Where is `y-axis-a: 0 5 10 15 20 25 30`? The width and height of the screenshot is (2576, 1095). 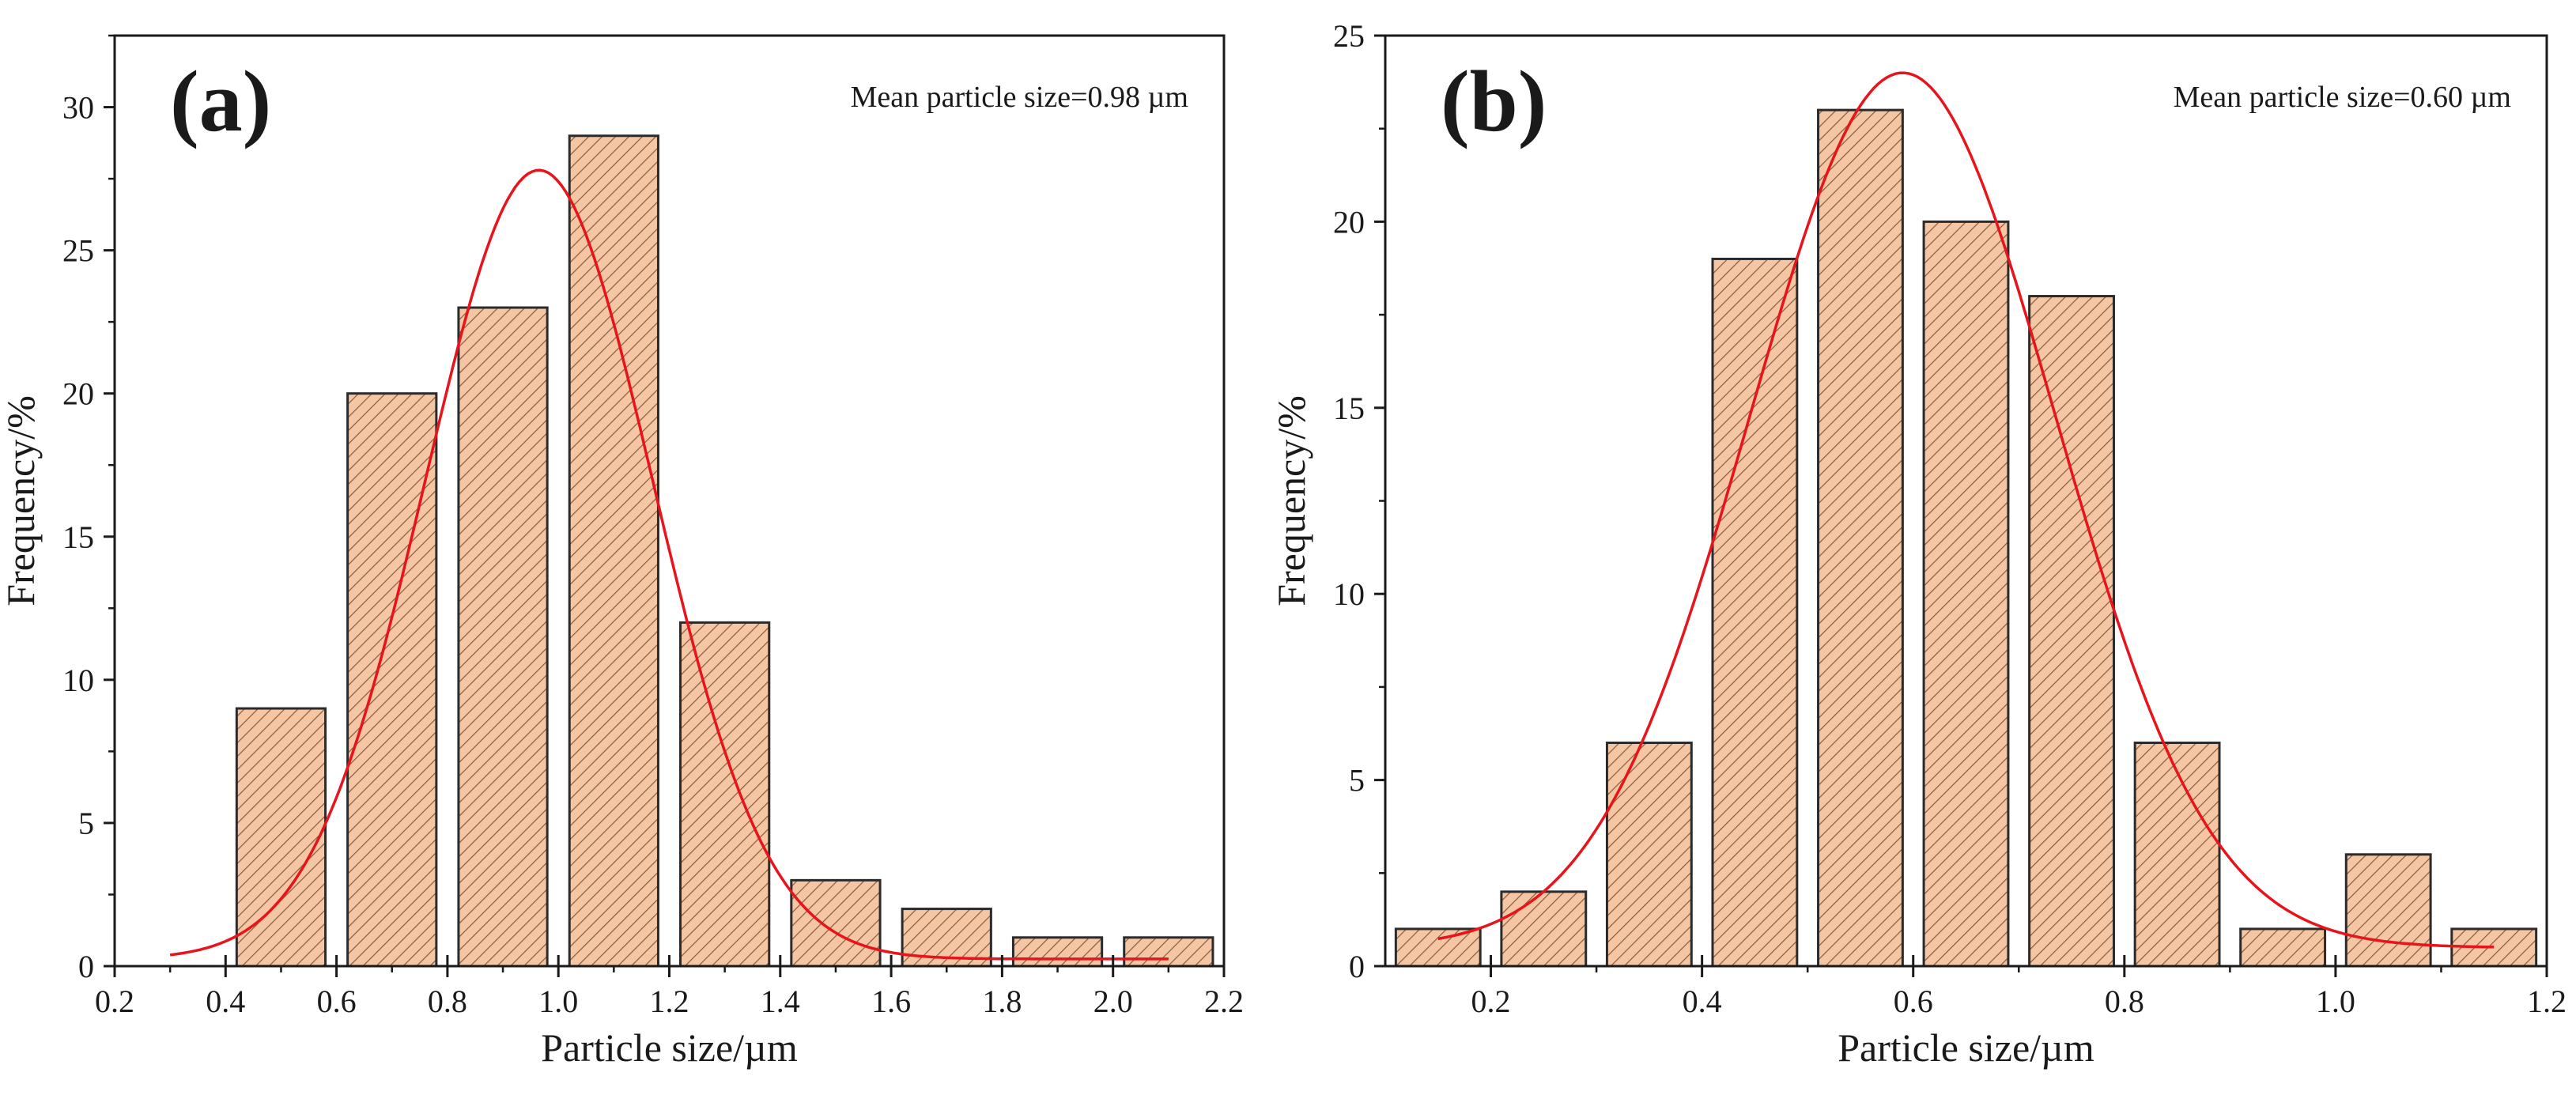
y-axis-a: 0 5 10 15 20 25 30 is located at coordinates (88, 509).